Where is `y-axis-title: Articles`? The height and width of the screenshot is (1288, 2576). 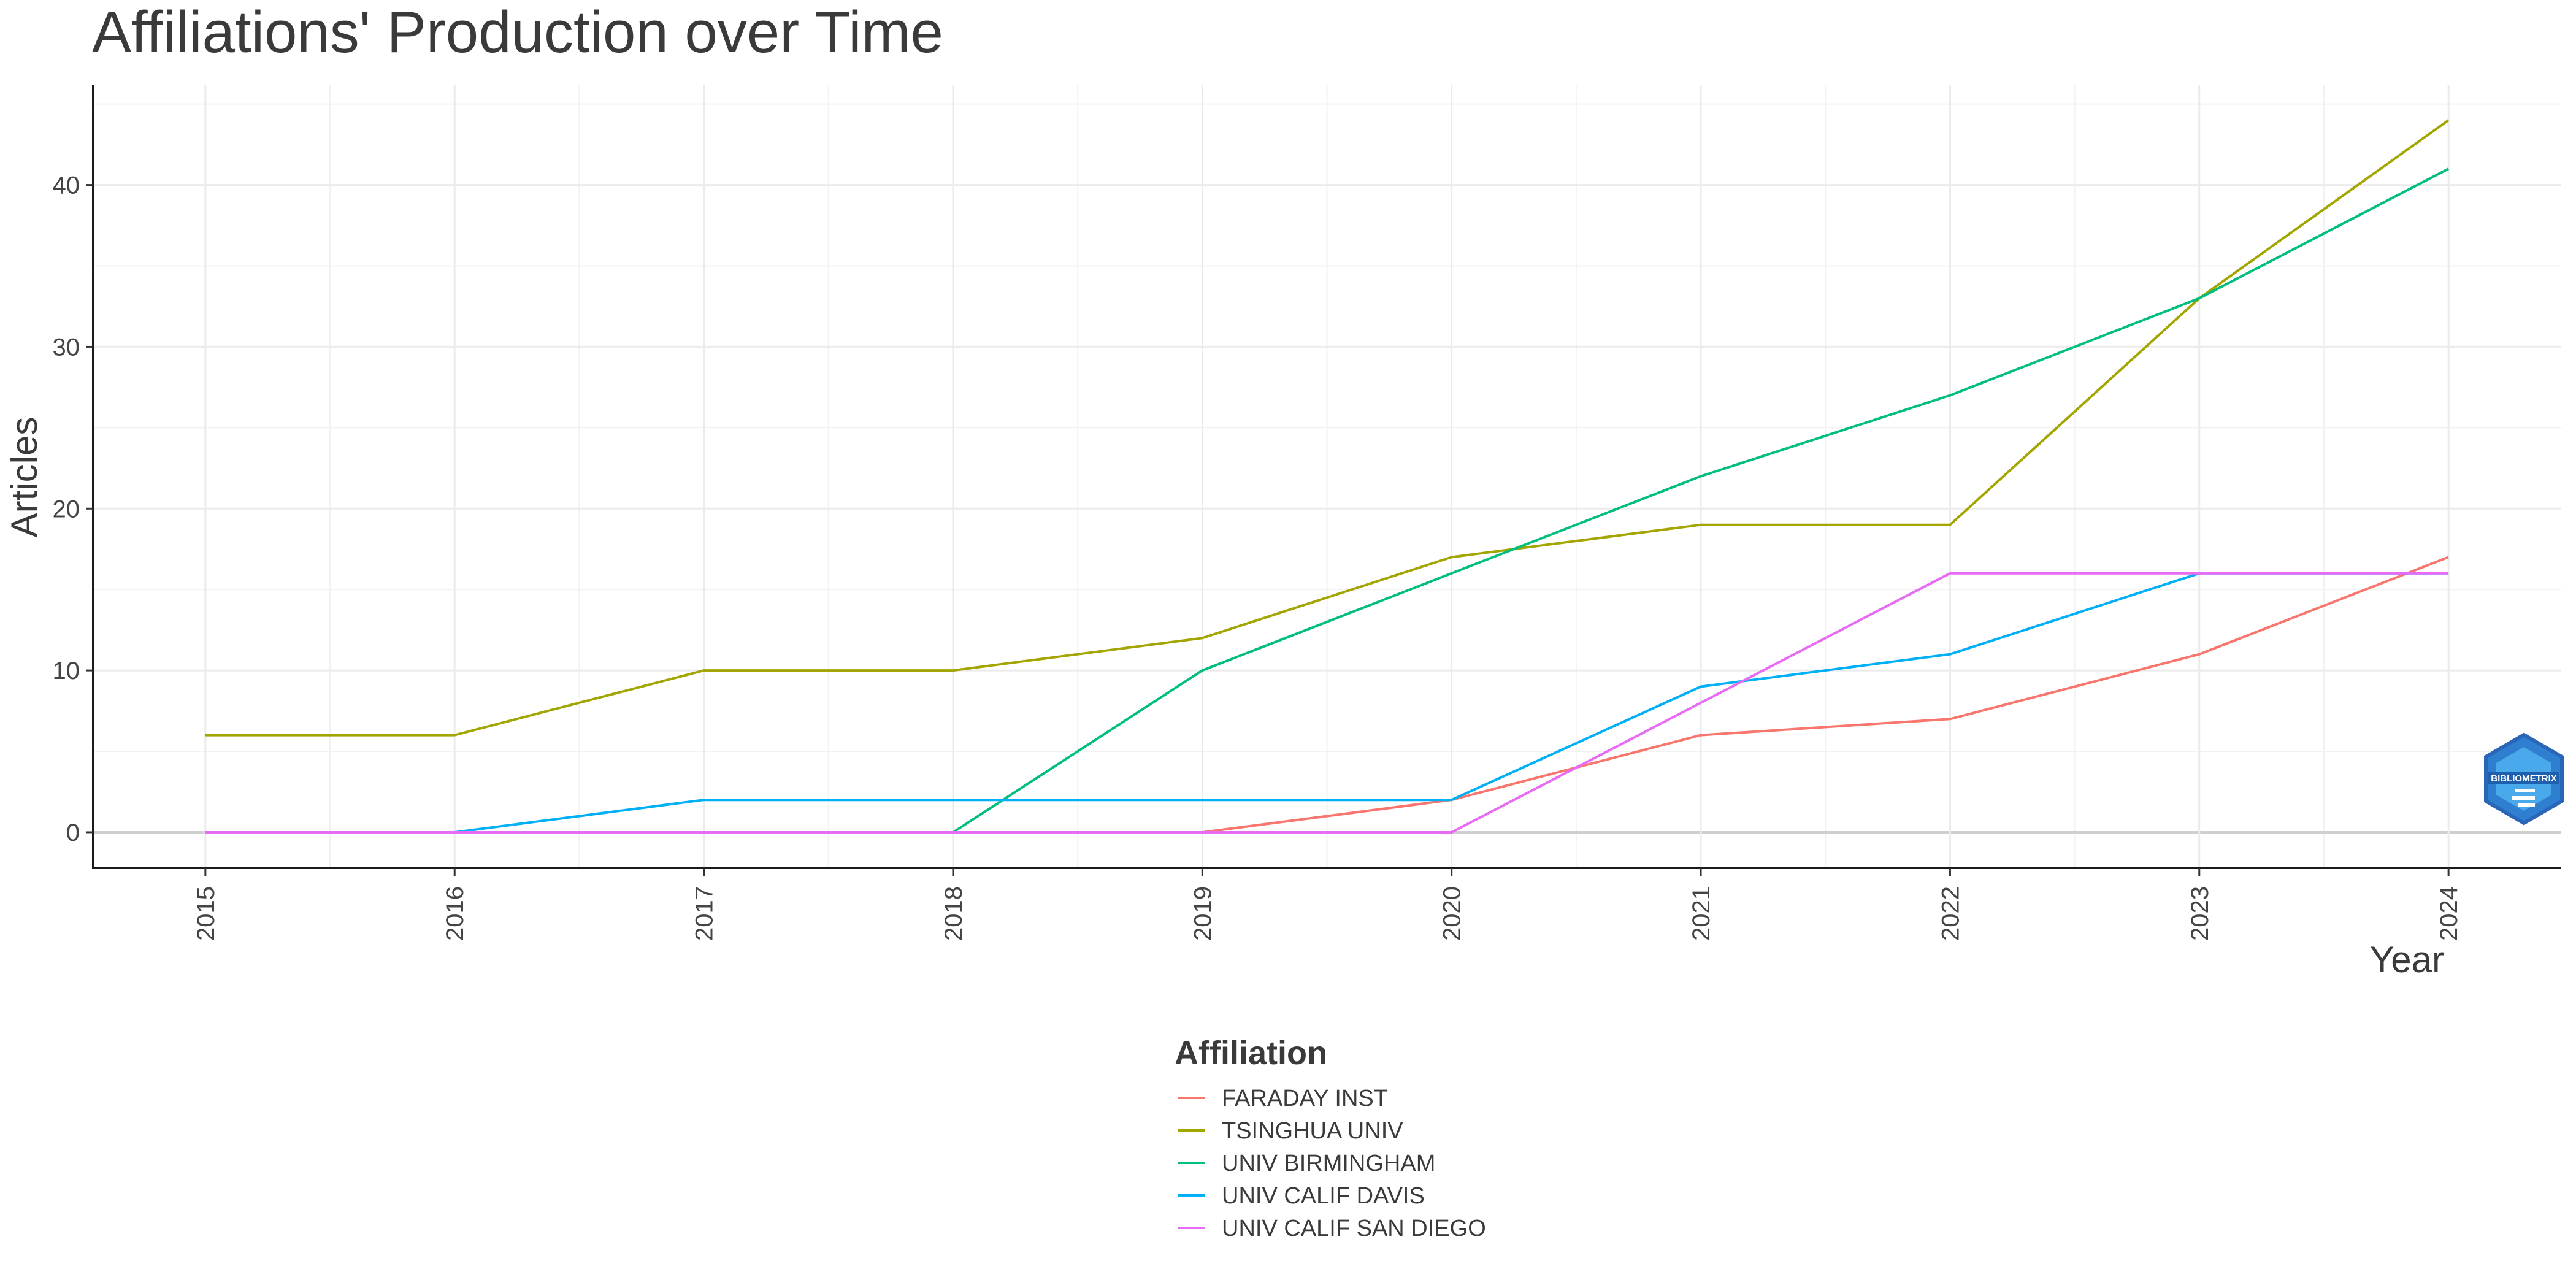
y-axis-title: Articles is located at coordinates (24, 477).